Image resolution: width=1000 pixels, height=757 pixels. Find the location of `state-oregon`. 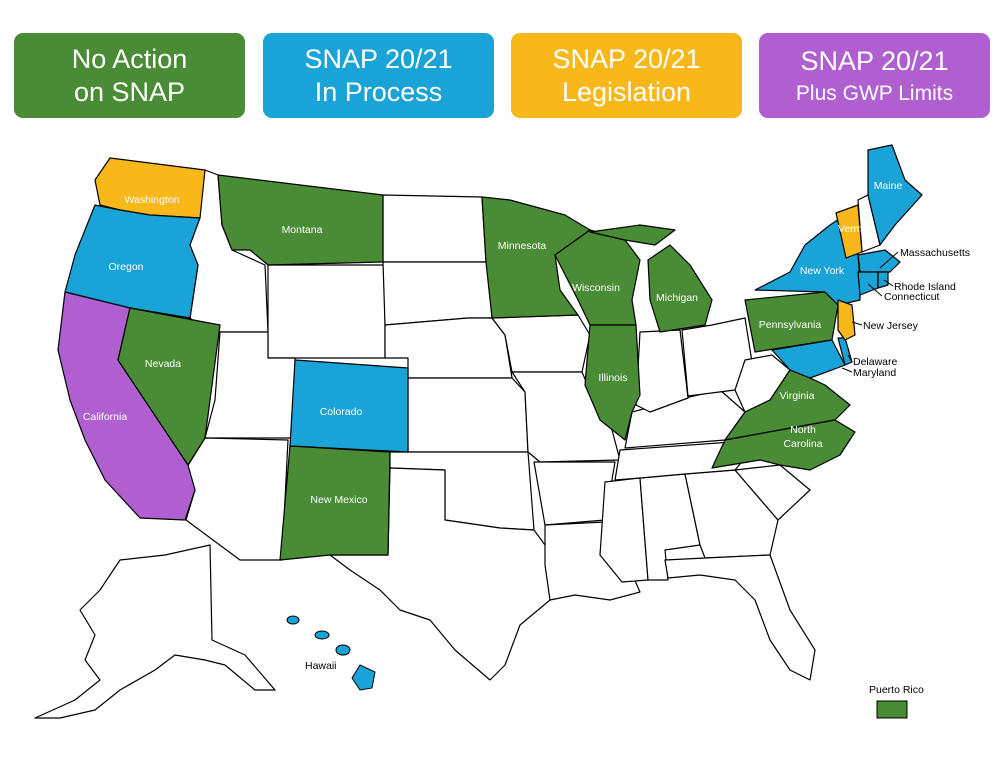

state-oregon is located at coordinates (132, 261).